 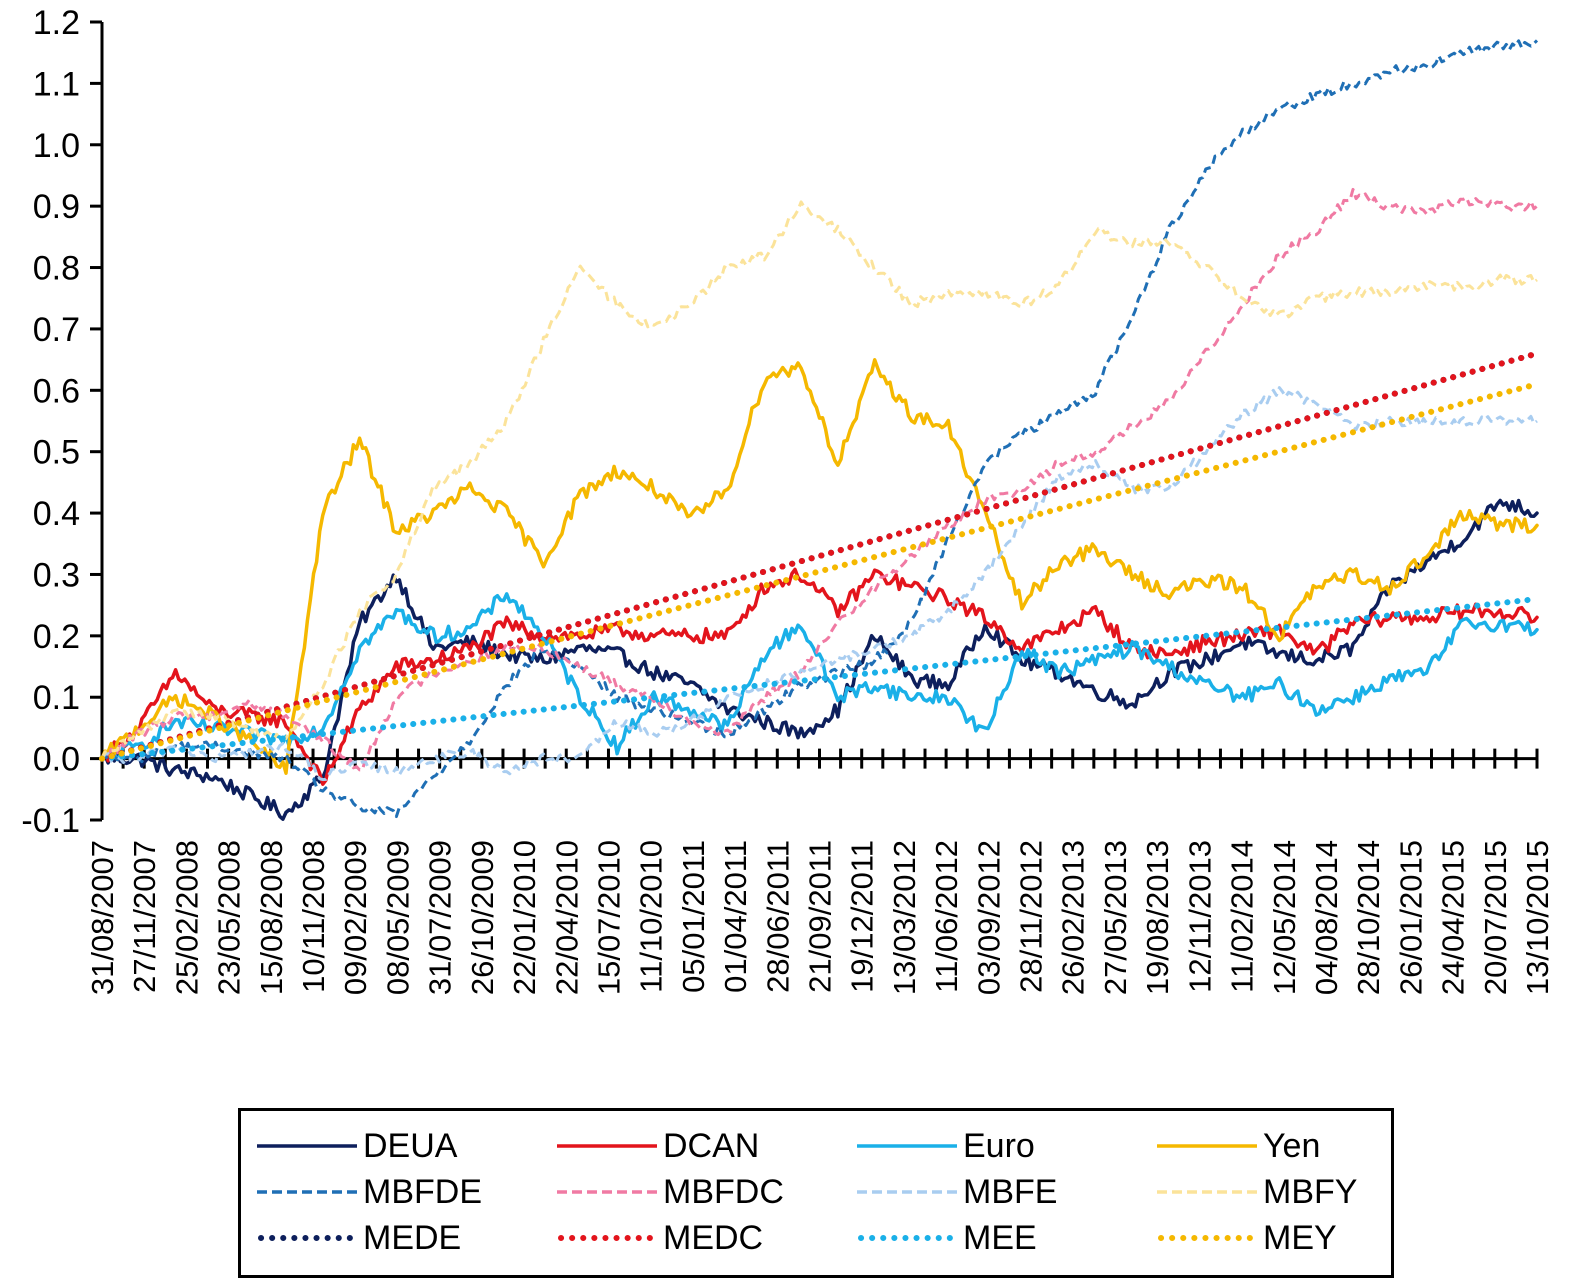 I want to click on x-tick-label: 13/03/2012, so click(x=904, y=917).